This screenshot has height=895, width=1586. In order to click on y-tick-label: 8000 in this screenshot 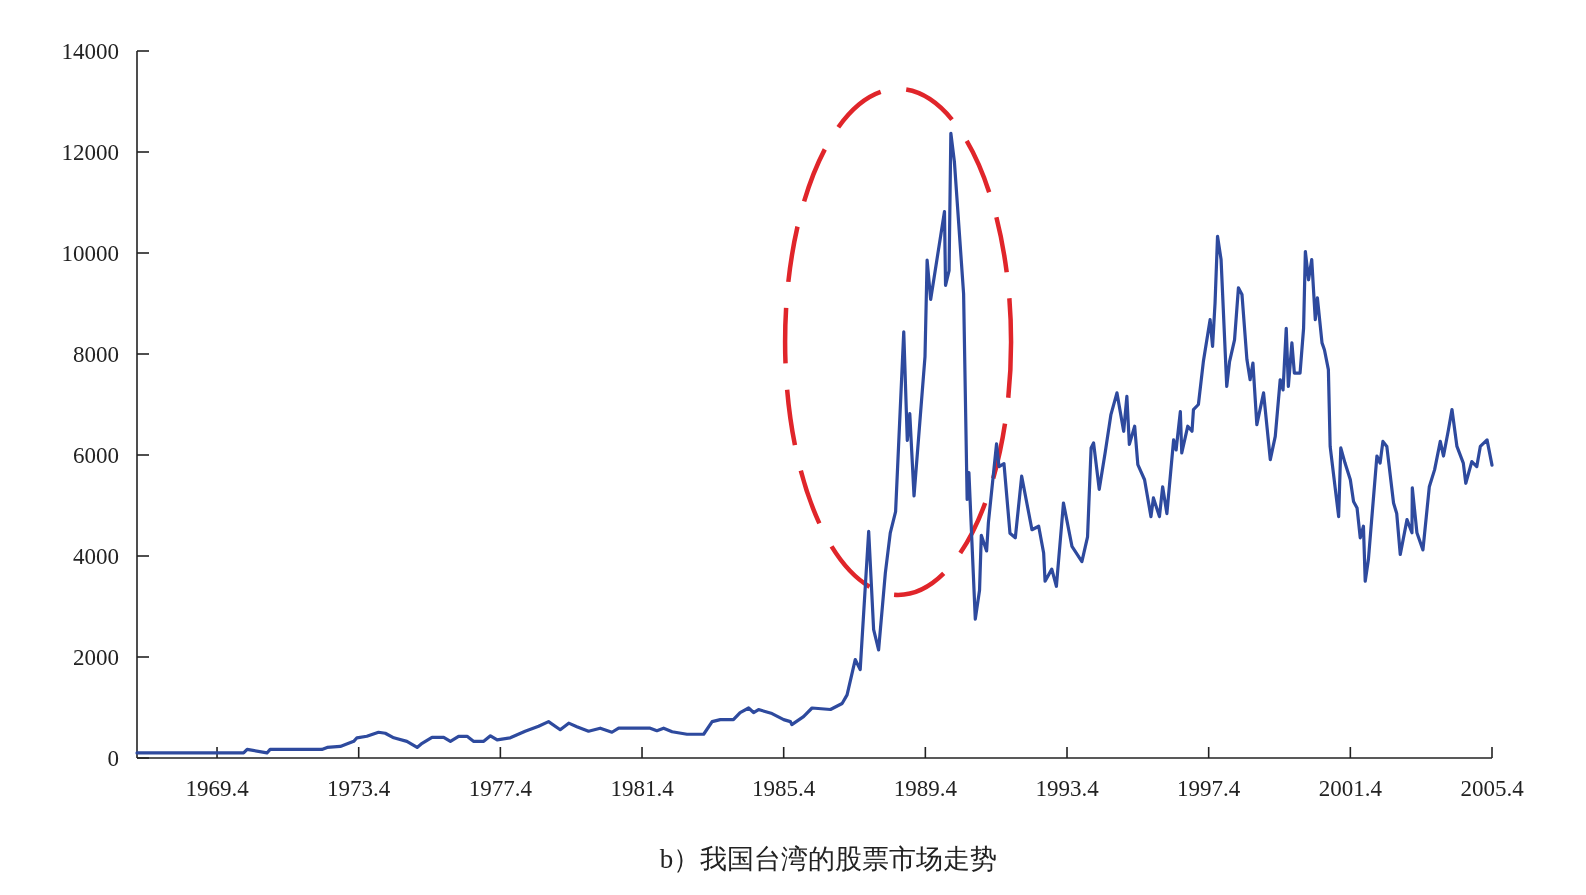, I will do `click(96, 354)`.